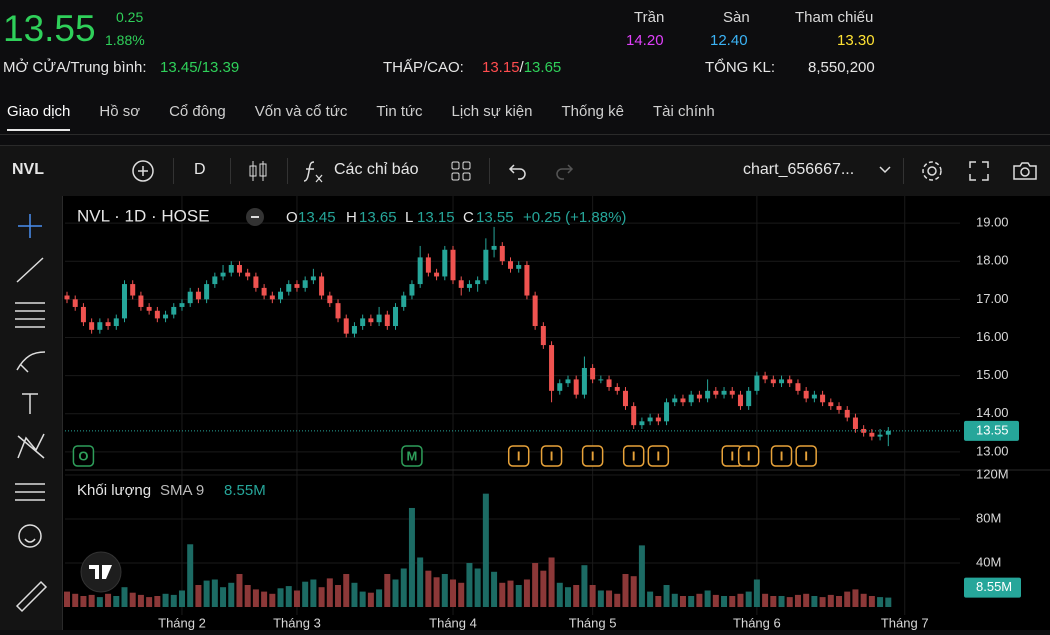 Image resolution: width=1050 pixels, height=635 pixels. Describe the element at coordinates (423, 67) in the screenshot. I see `low-high-label: THẤP/CAO:` at that location.